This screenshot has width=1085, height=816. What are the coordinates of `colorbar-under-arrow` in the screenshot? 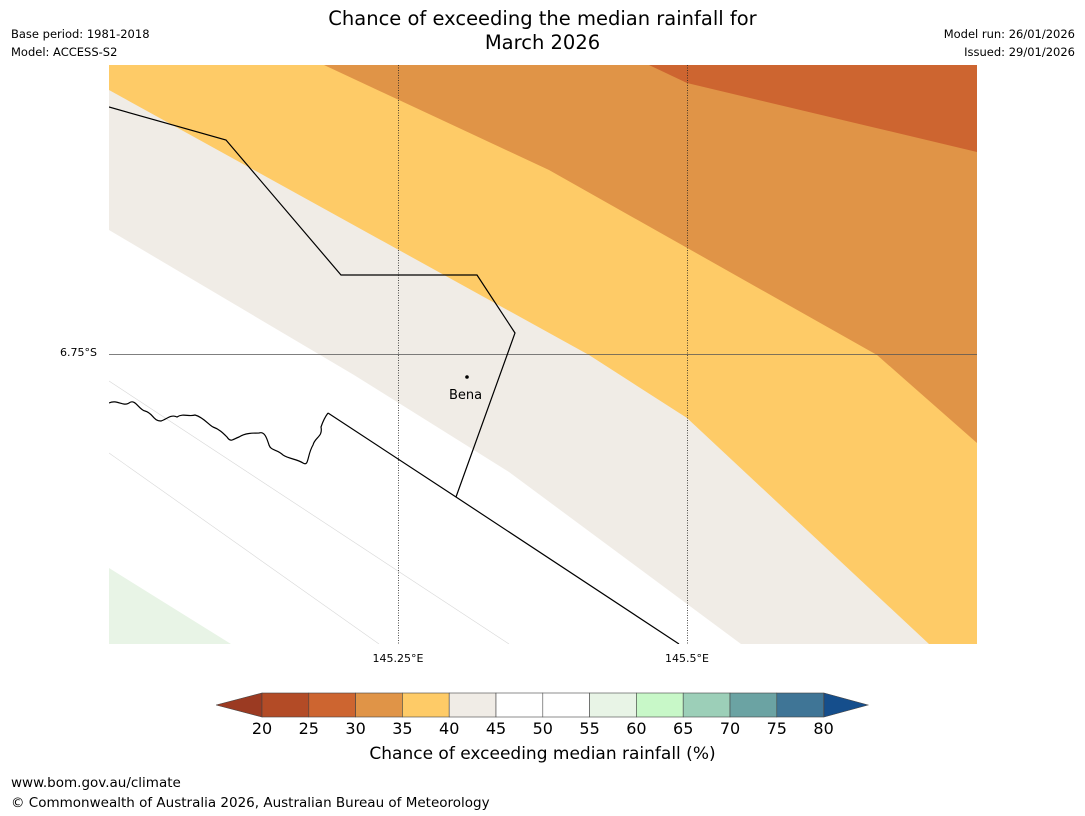 It's located at (239, 705).